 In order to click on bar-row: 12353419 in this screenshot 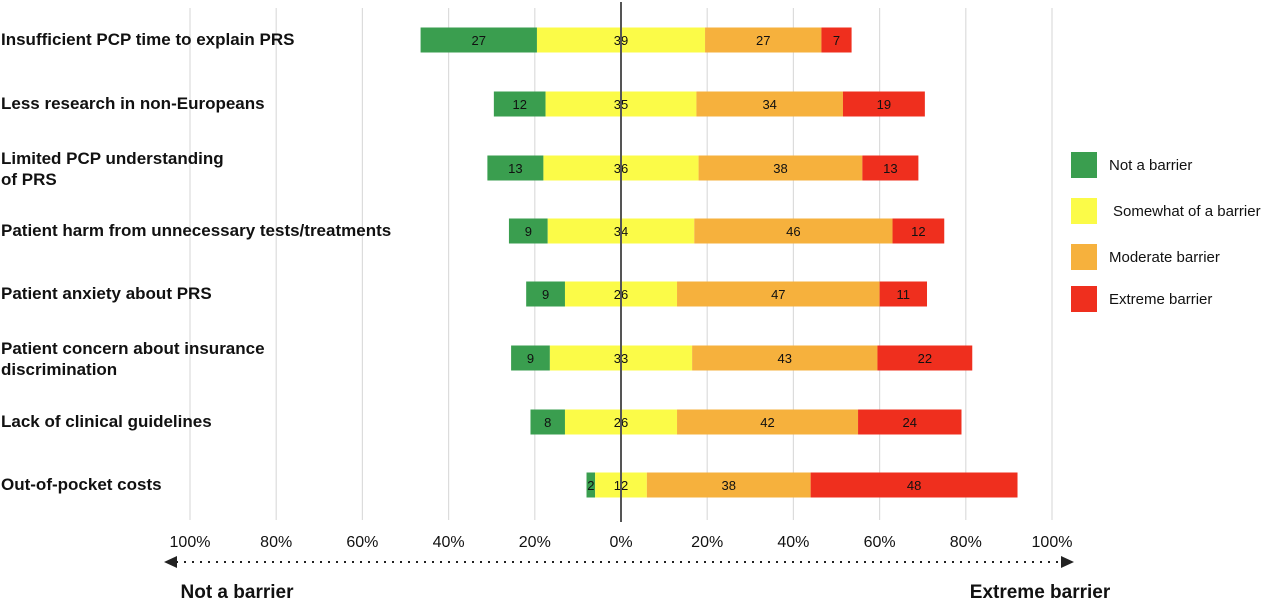, I will do `click(709, 104)`.